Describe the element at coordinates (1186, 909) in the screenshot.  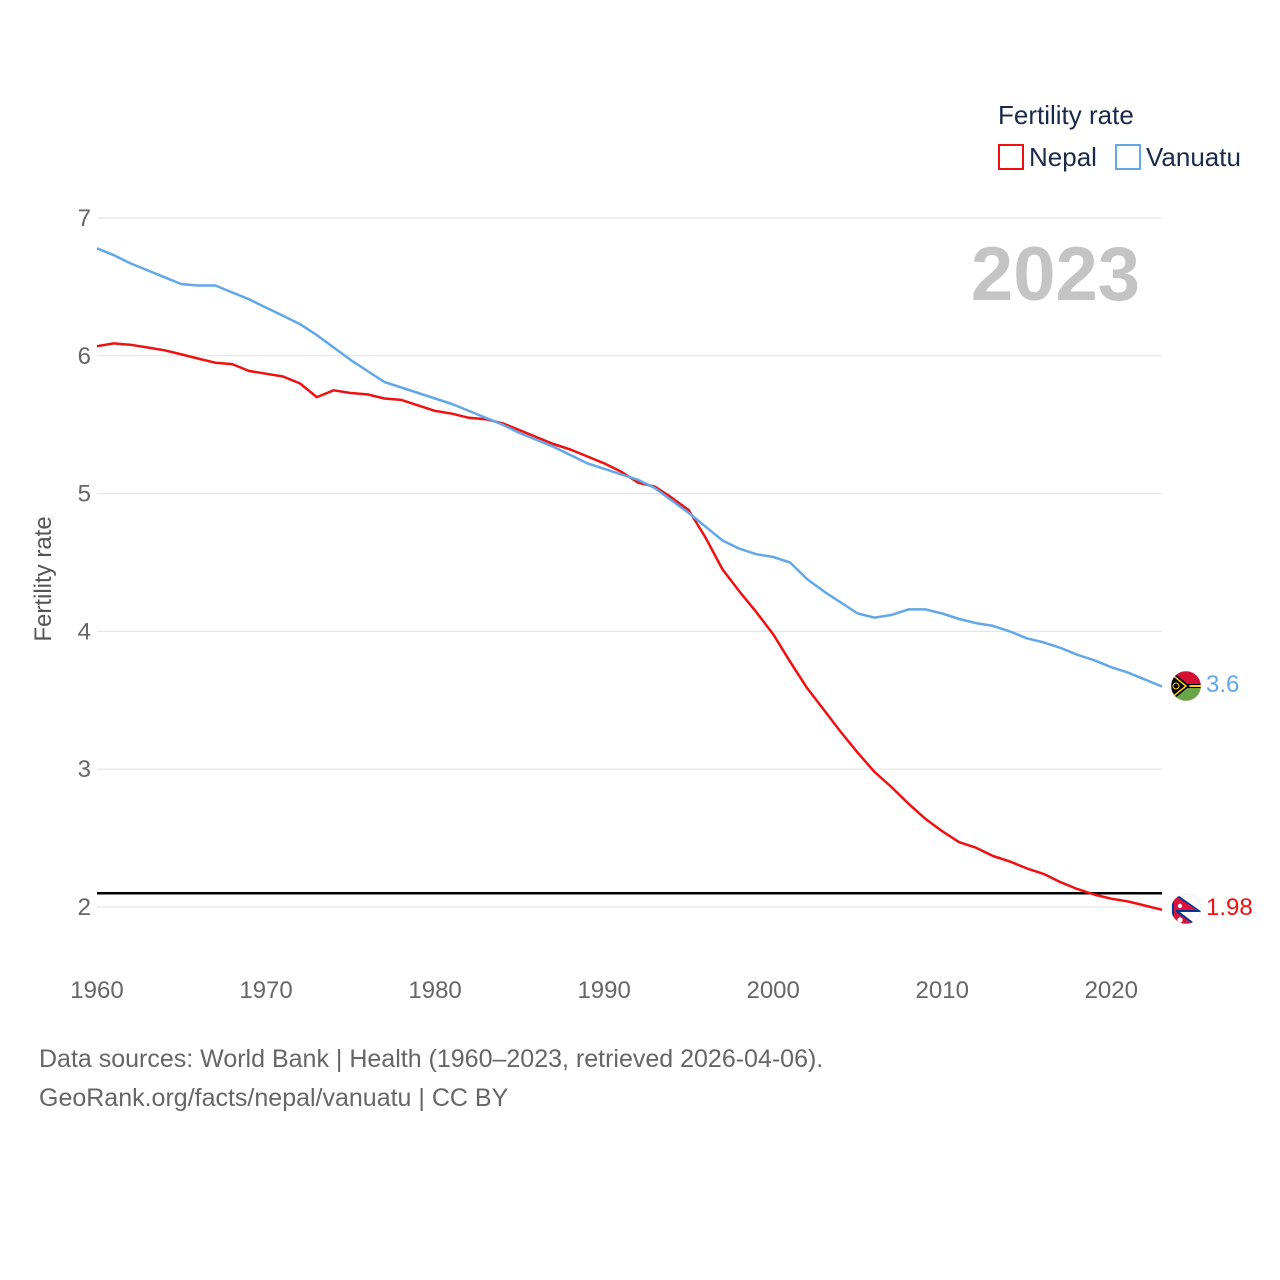
I see `nepal-flag-icon` at that location.